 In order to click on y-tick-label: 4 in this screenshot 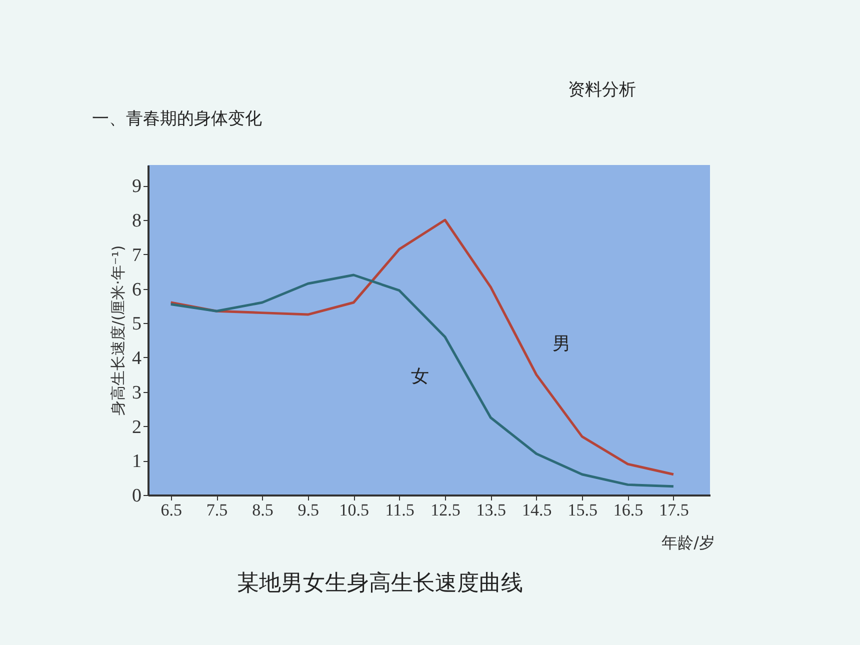, I will do `click(137, 358)`.